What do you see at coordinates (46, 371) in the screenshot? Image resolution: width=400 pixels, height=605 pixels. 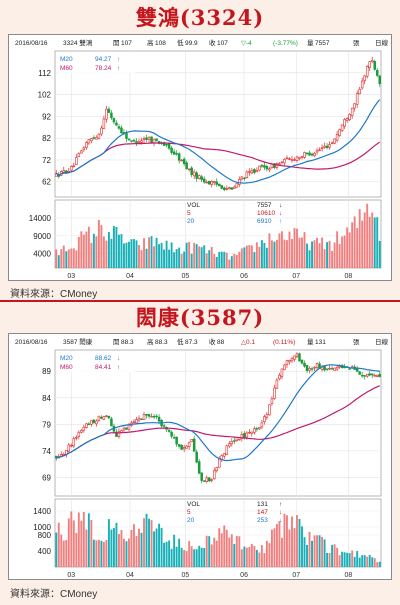 I see `price-tick-label: 89` at bounding box center [46, 371].